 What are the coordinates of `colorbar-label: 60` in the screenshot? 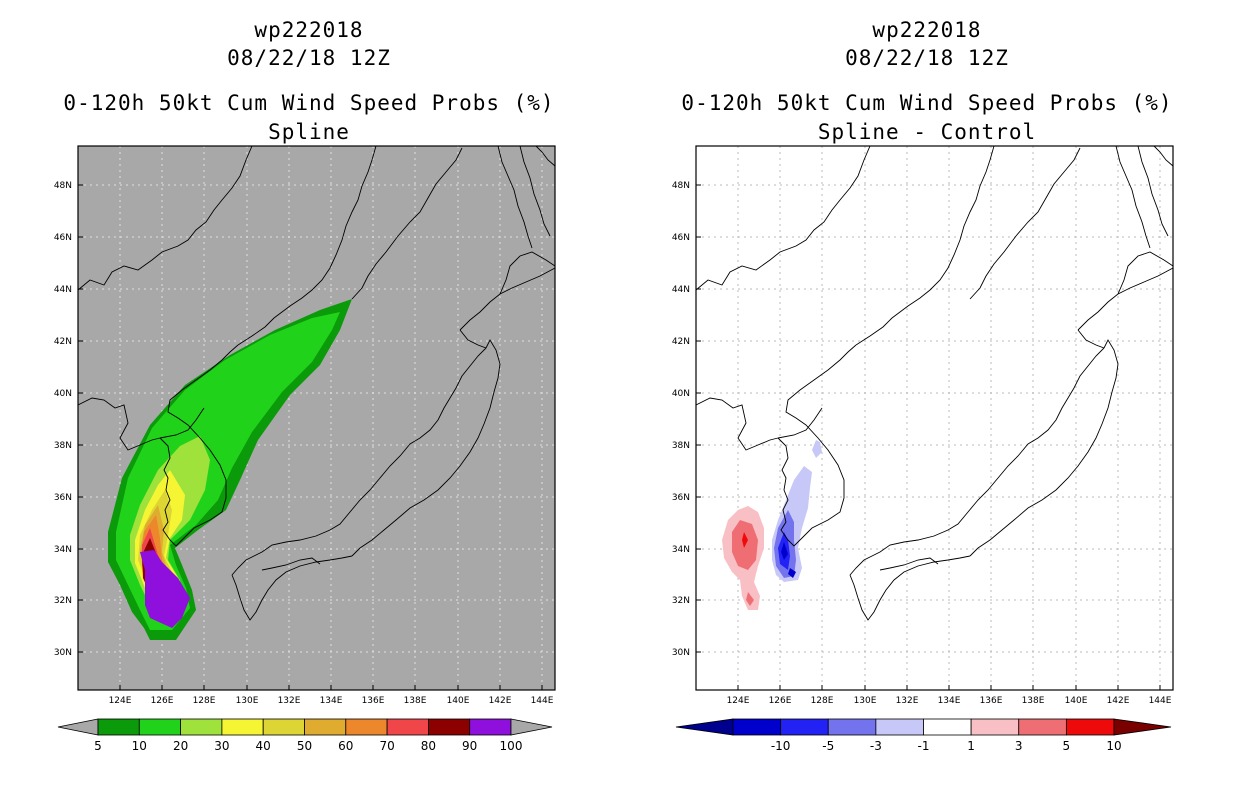 It's located at (345, 746).